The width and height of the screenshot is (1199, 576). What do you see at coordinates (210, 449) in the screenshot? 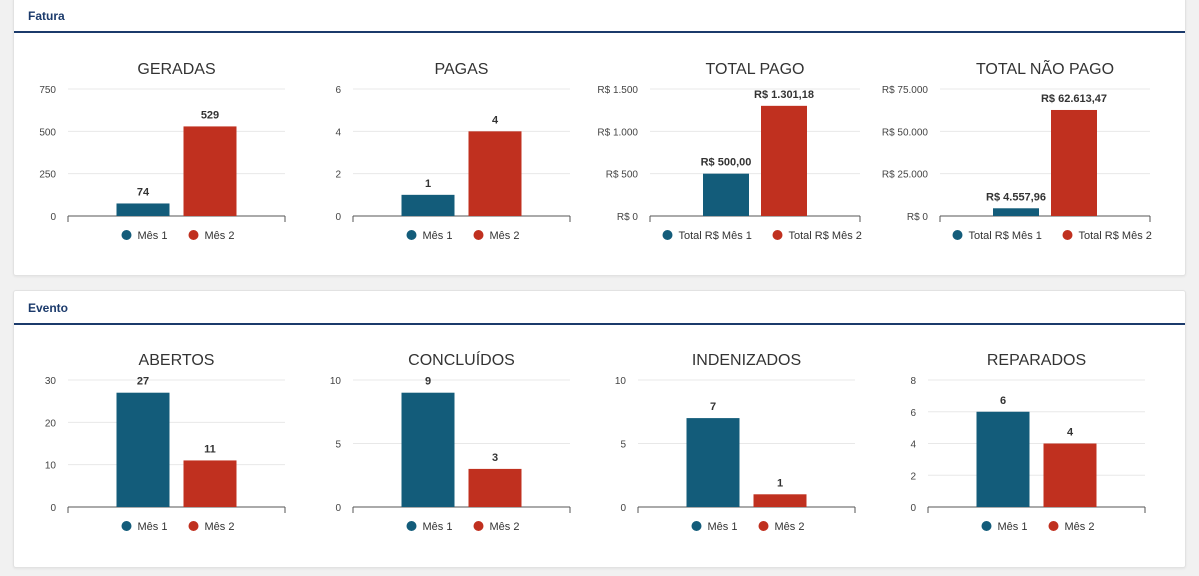
I see `data-label: 11` at bounding box center [210, 449].